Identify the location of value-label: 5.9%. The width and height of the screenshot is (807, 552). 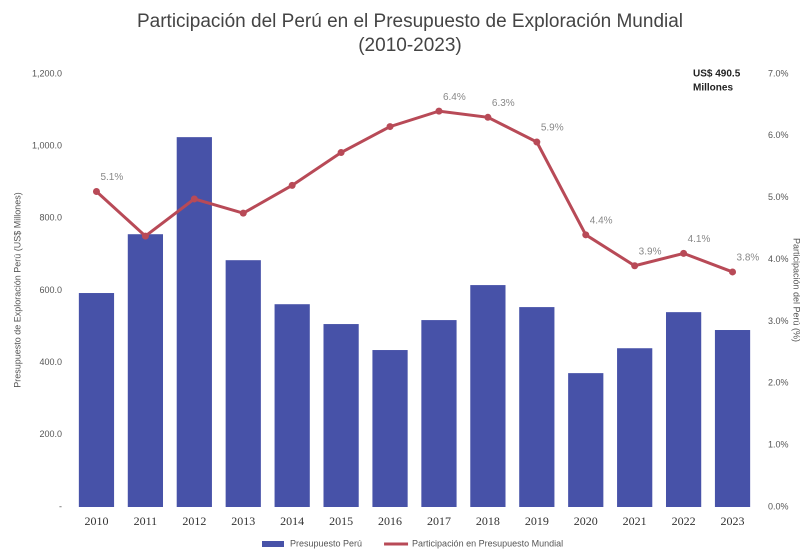
(552, 128).